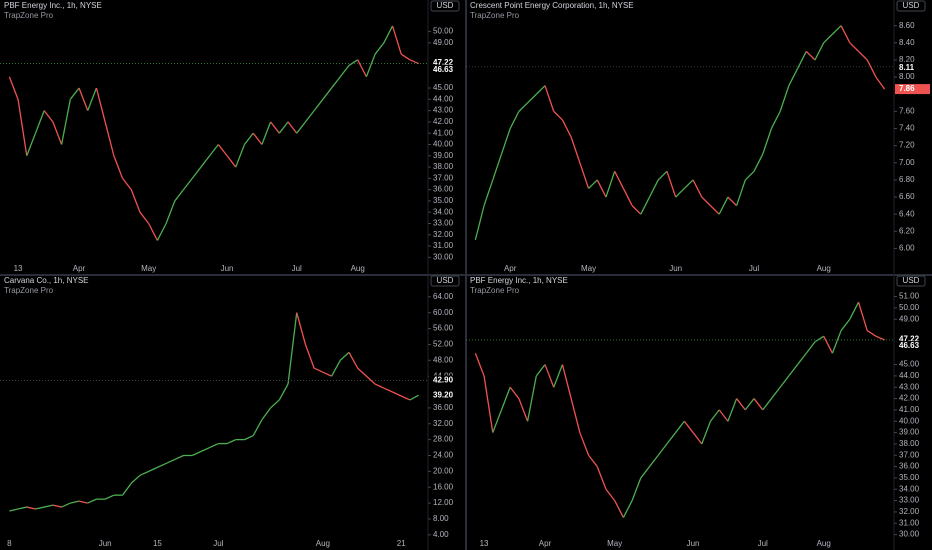  Describe the element at coordinates (909, 296) in the screenshot. I see `y-tick-label: 51.00` at that location.